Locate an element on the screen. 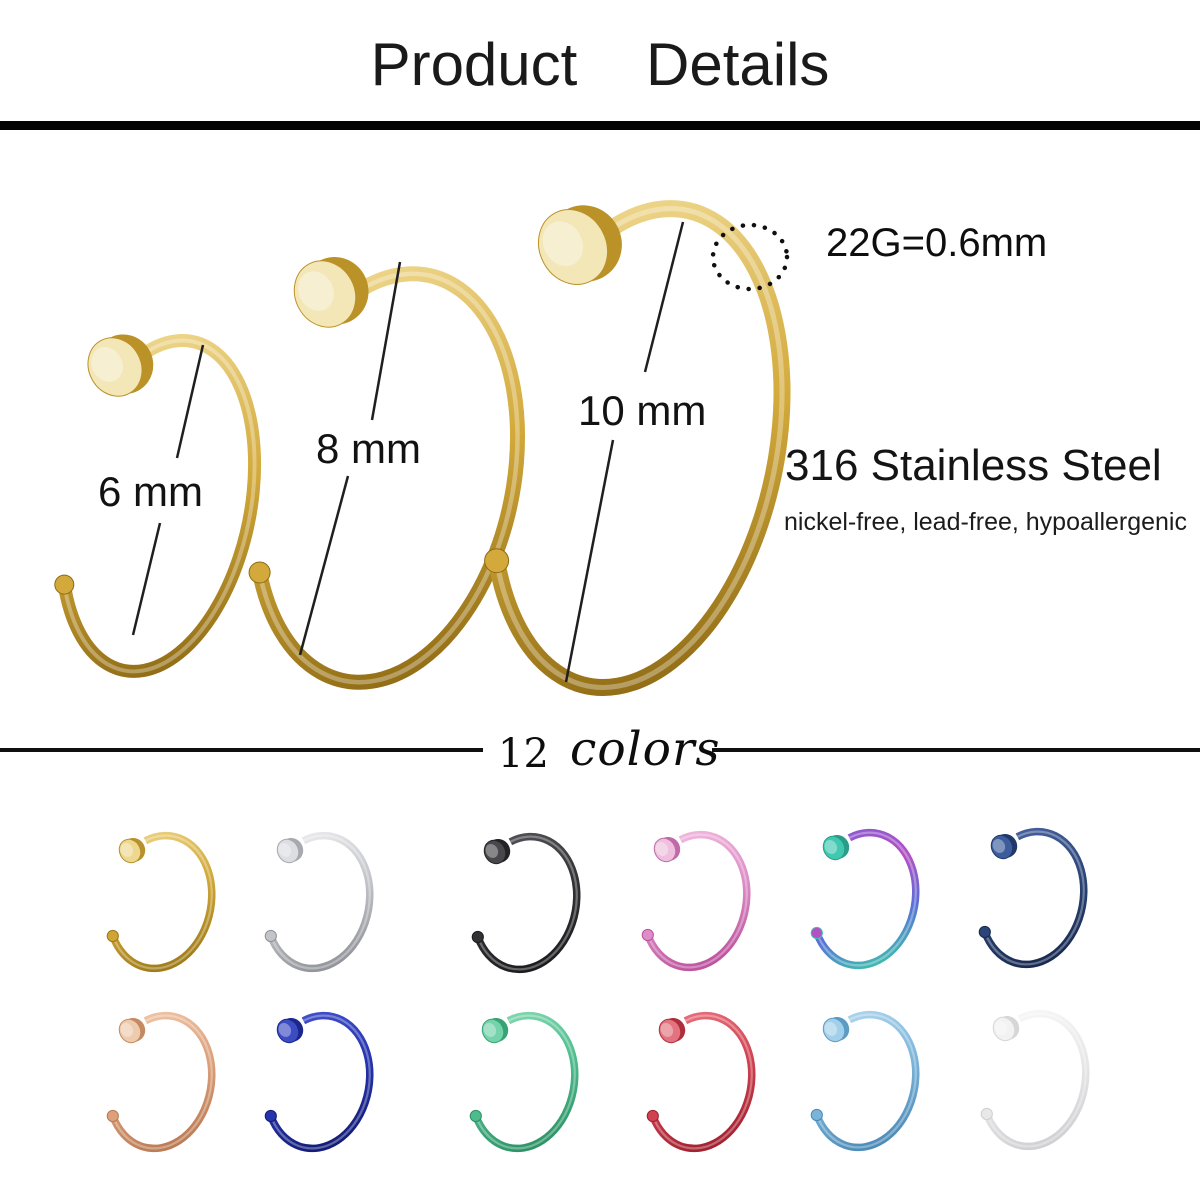 This screenshot has height=1200, width=1200. color-ring-black-ball-end is located at coordinates (477, 937).